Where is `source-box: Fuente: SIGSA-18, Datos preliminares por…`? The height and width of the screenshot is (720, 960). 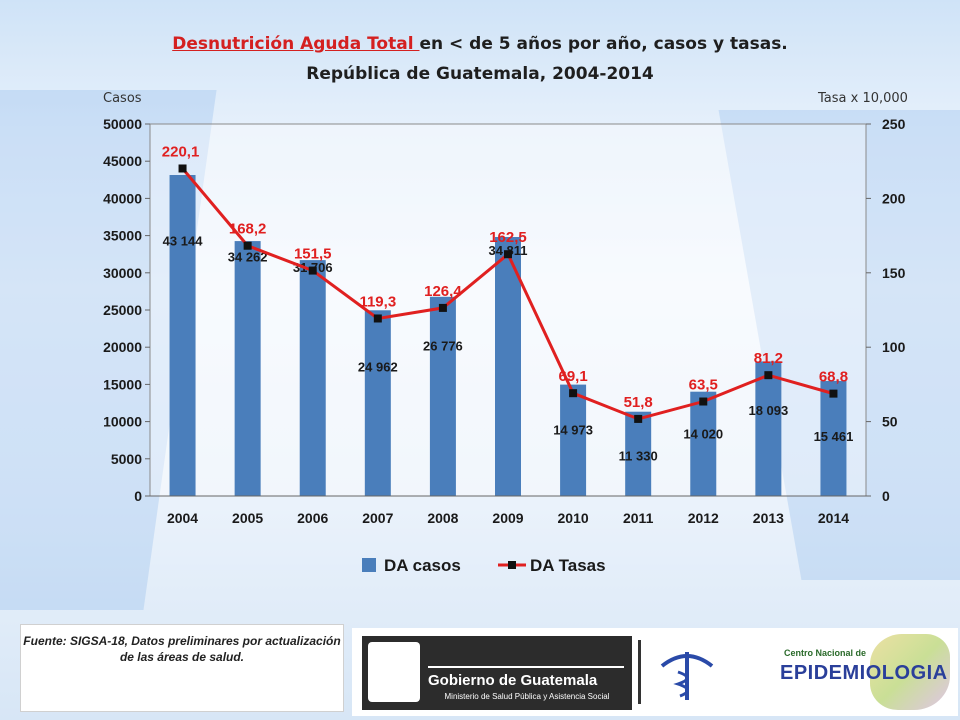
source-box: Fuente: SIGSA-18, Datos preliminares por… is located at coordinates (182, 668).